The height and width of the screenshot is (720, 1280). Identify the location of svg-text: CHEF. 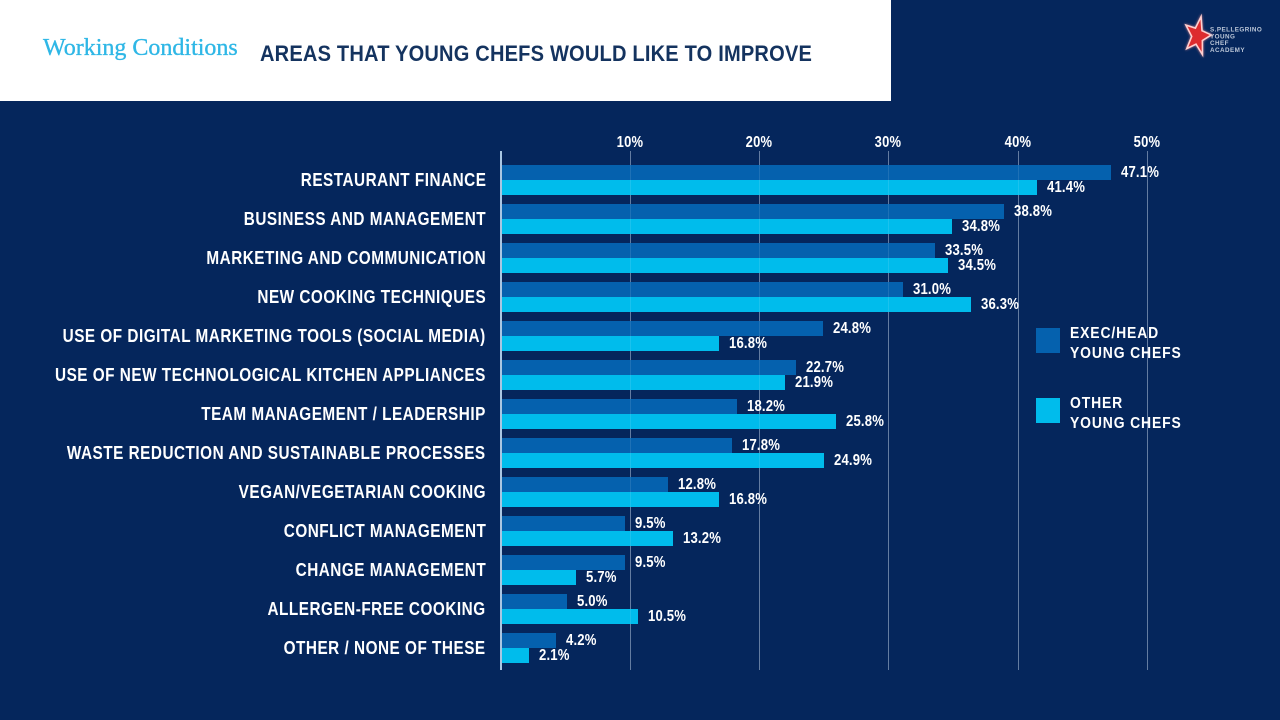
(1219, 43).